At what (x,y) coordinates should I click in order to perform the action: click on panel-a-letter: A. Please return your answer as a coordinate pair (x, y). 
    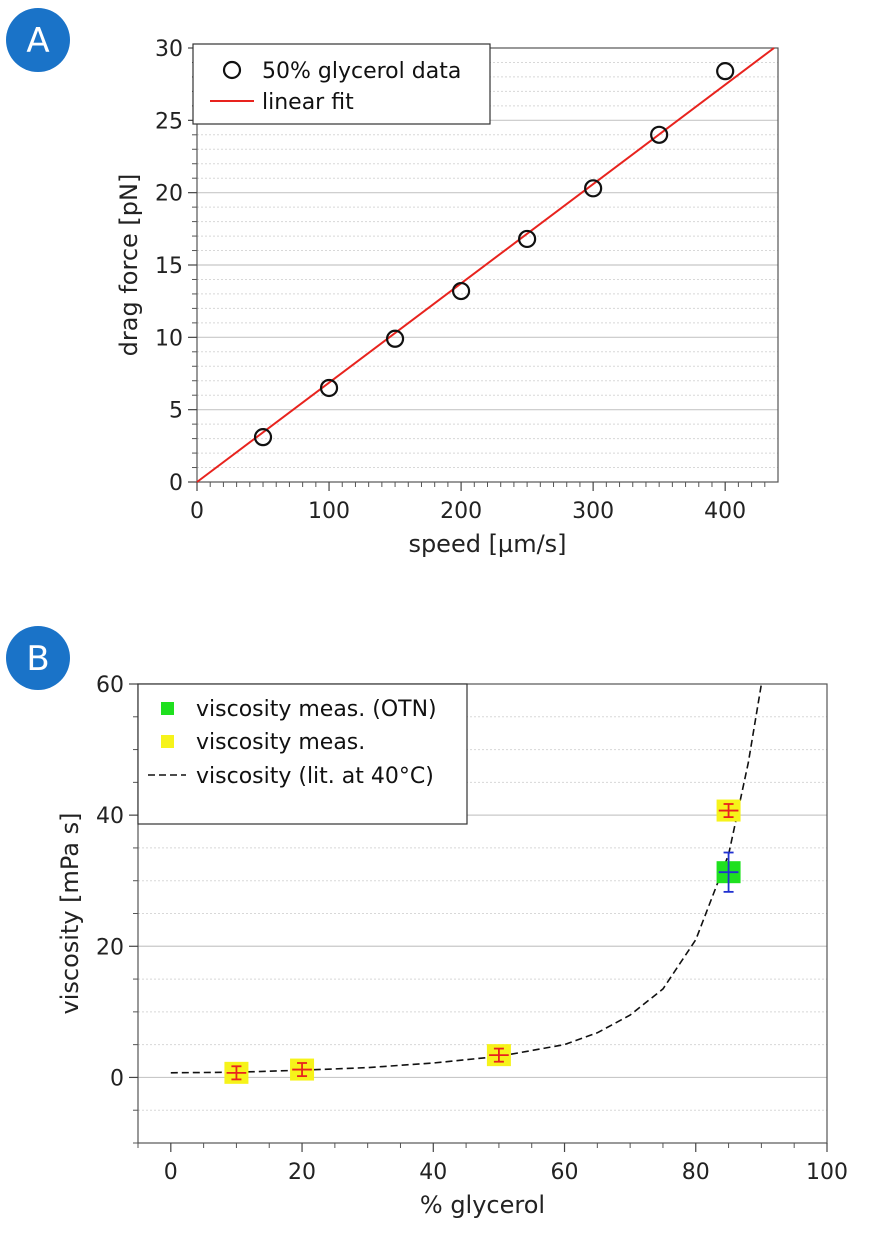
    Looking at the image, I should click on (37, 41).